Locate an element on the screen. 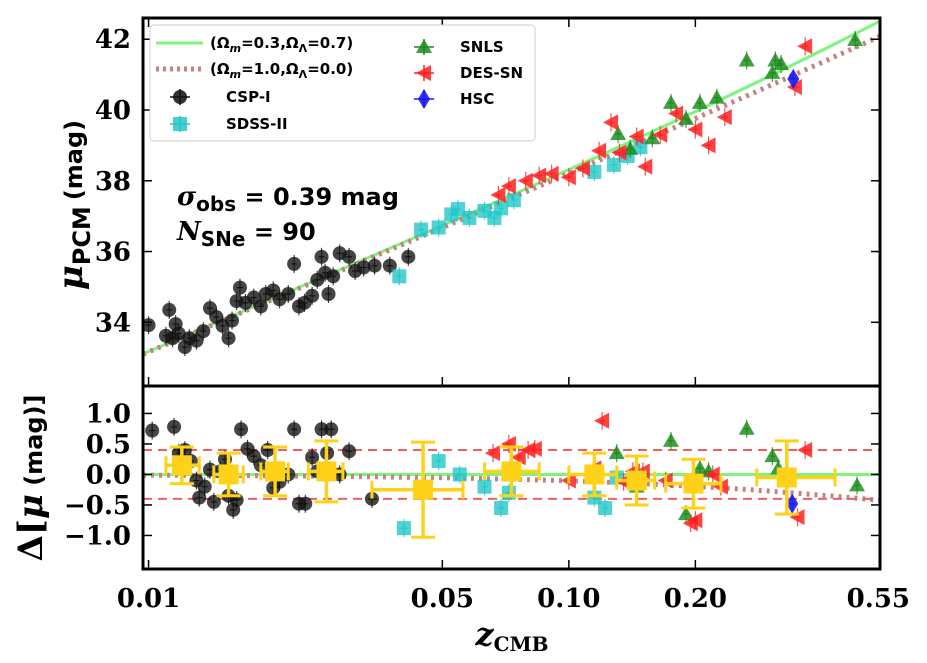  legend-entry-des: DES-SN is located at coordinates (468, 73).